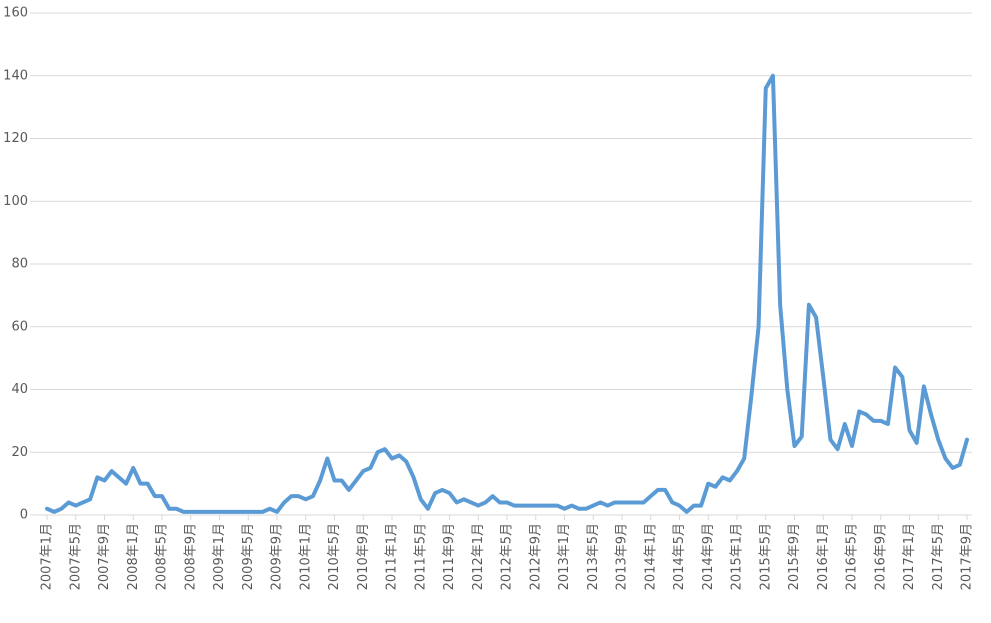 Image resolution: width=991 pixels, height=623 pixels. Describe the element at coordinates (19, 264) in the screenshot. I see `y-tick-label: 80` at that location.